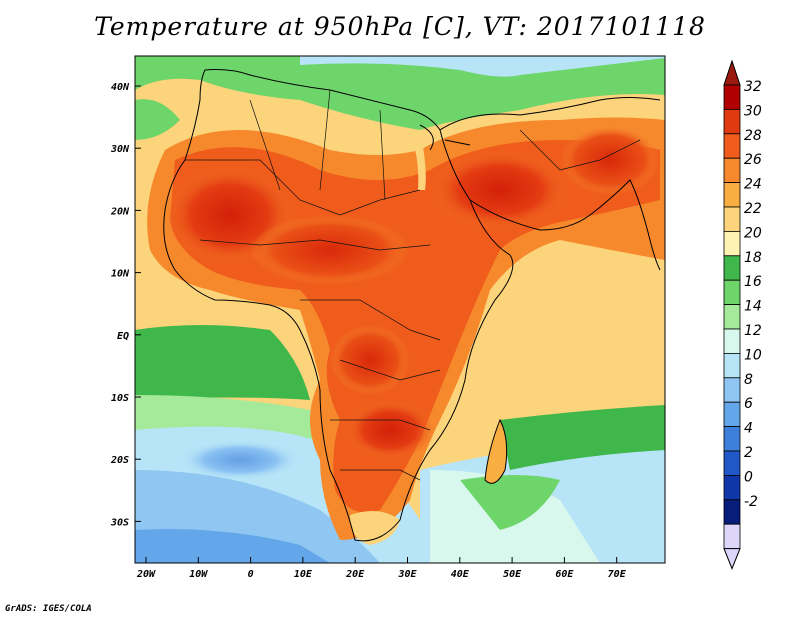  Describe the element at coordinates (753, 355) in the screenshot. I see `colorbar-label: 10` at that location.